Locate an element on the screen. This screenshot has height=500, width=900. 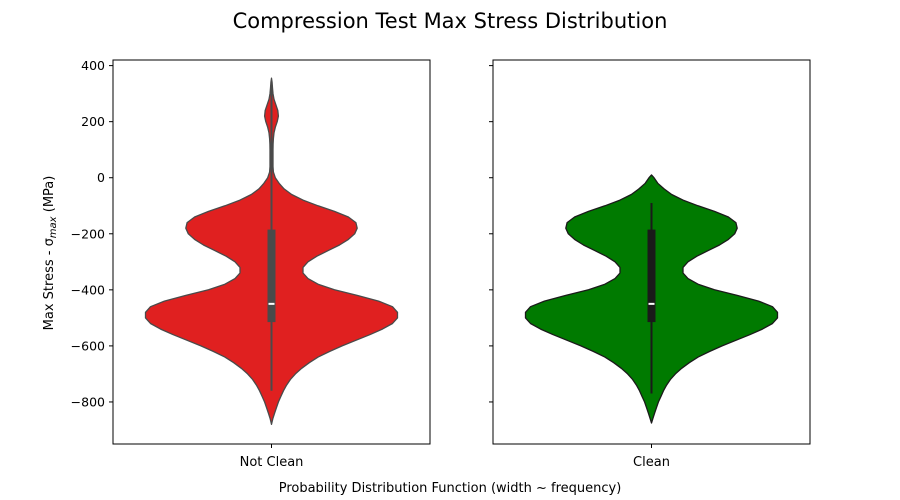
chart-title: Compression Test Max Stress Distribution is located at coordinates (450, 21).